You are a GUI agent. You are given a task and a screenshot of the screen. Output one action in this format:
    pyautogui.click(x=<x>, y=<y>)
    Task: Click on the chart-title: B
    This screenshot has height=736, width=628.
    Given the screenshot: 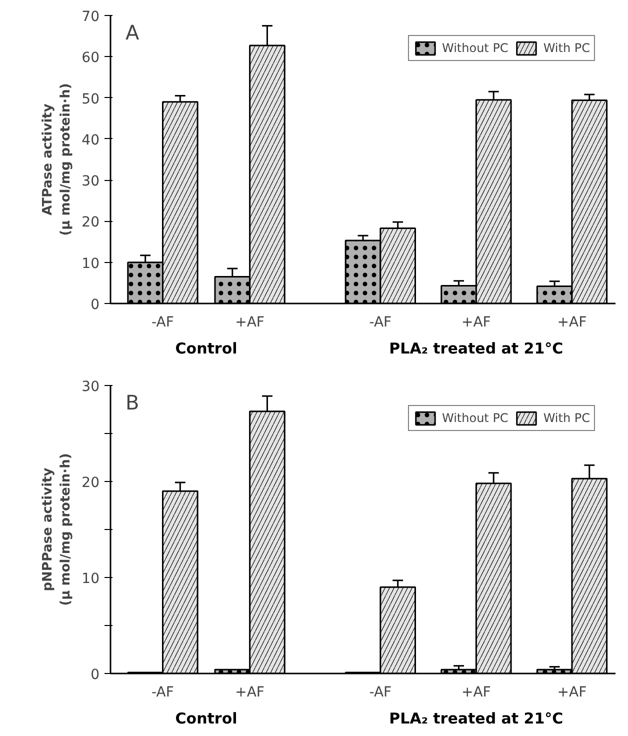 What is the action you would take?
    pyautogui.click(x=133, y=402)
    